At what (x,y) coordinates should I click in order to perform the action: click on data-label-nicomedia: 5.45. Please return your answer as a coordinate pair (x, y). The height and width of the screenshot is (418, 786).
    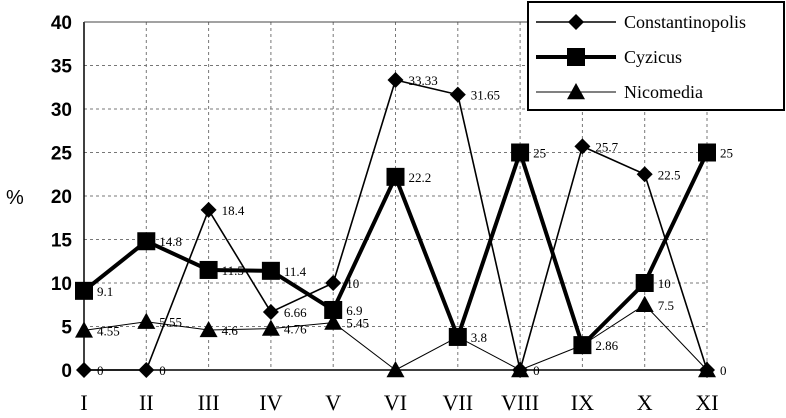
    Looking at the image, I should click on (357, 323).